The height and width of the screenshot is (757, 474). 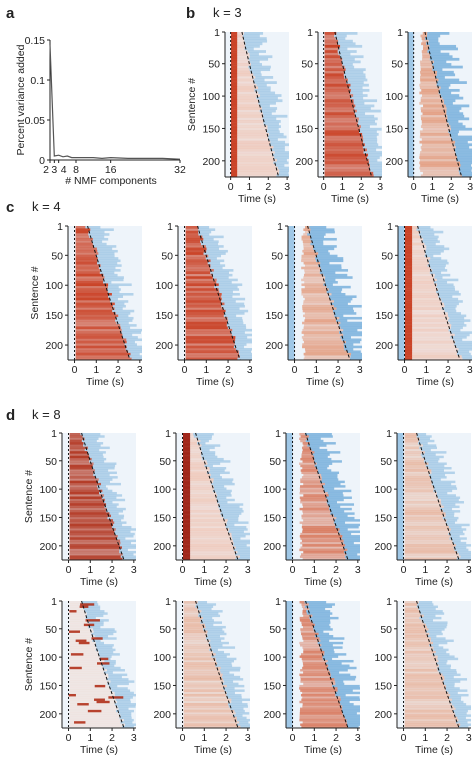 I want to click on x-axis-label: Time (s), so click(x=213, y=582).